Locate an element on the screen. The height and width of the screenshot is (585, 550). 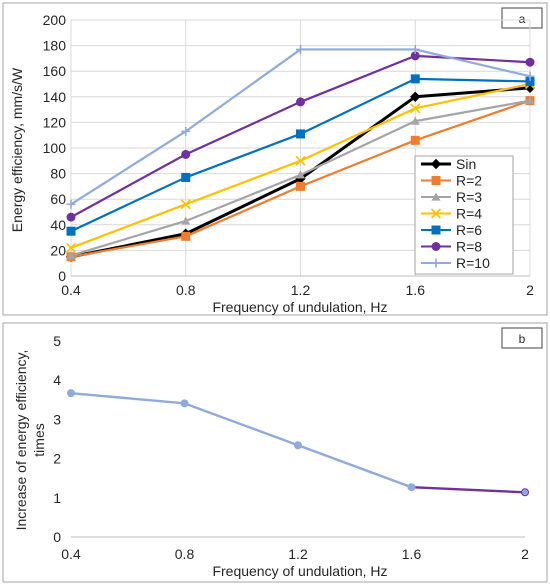
legend-label: R=4 is located at coordinates (469, 214).